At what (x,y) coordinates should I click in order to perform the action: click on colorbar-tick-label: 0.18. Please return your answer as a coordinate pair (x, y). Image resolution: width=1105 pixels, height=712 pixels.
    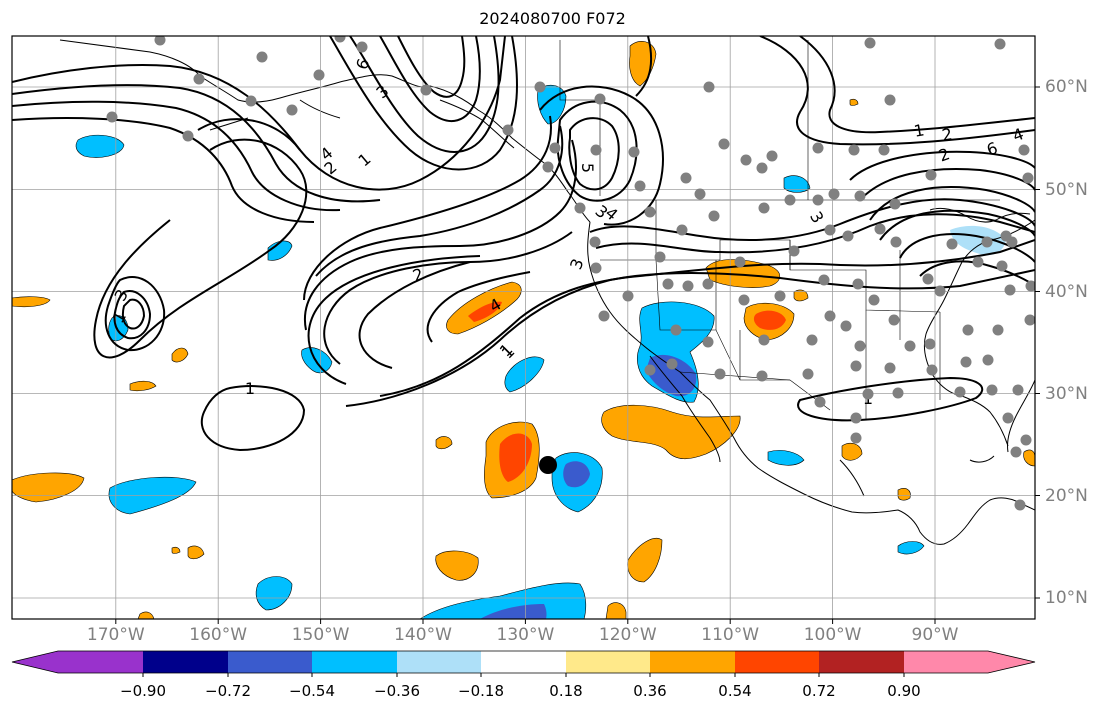
    Looking at the image, I should click on (566, 691).